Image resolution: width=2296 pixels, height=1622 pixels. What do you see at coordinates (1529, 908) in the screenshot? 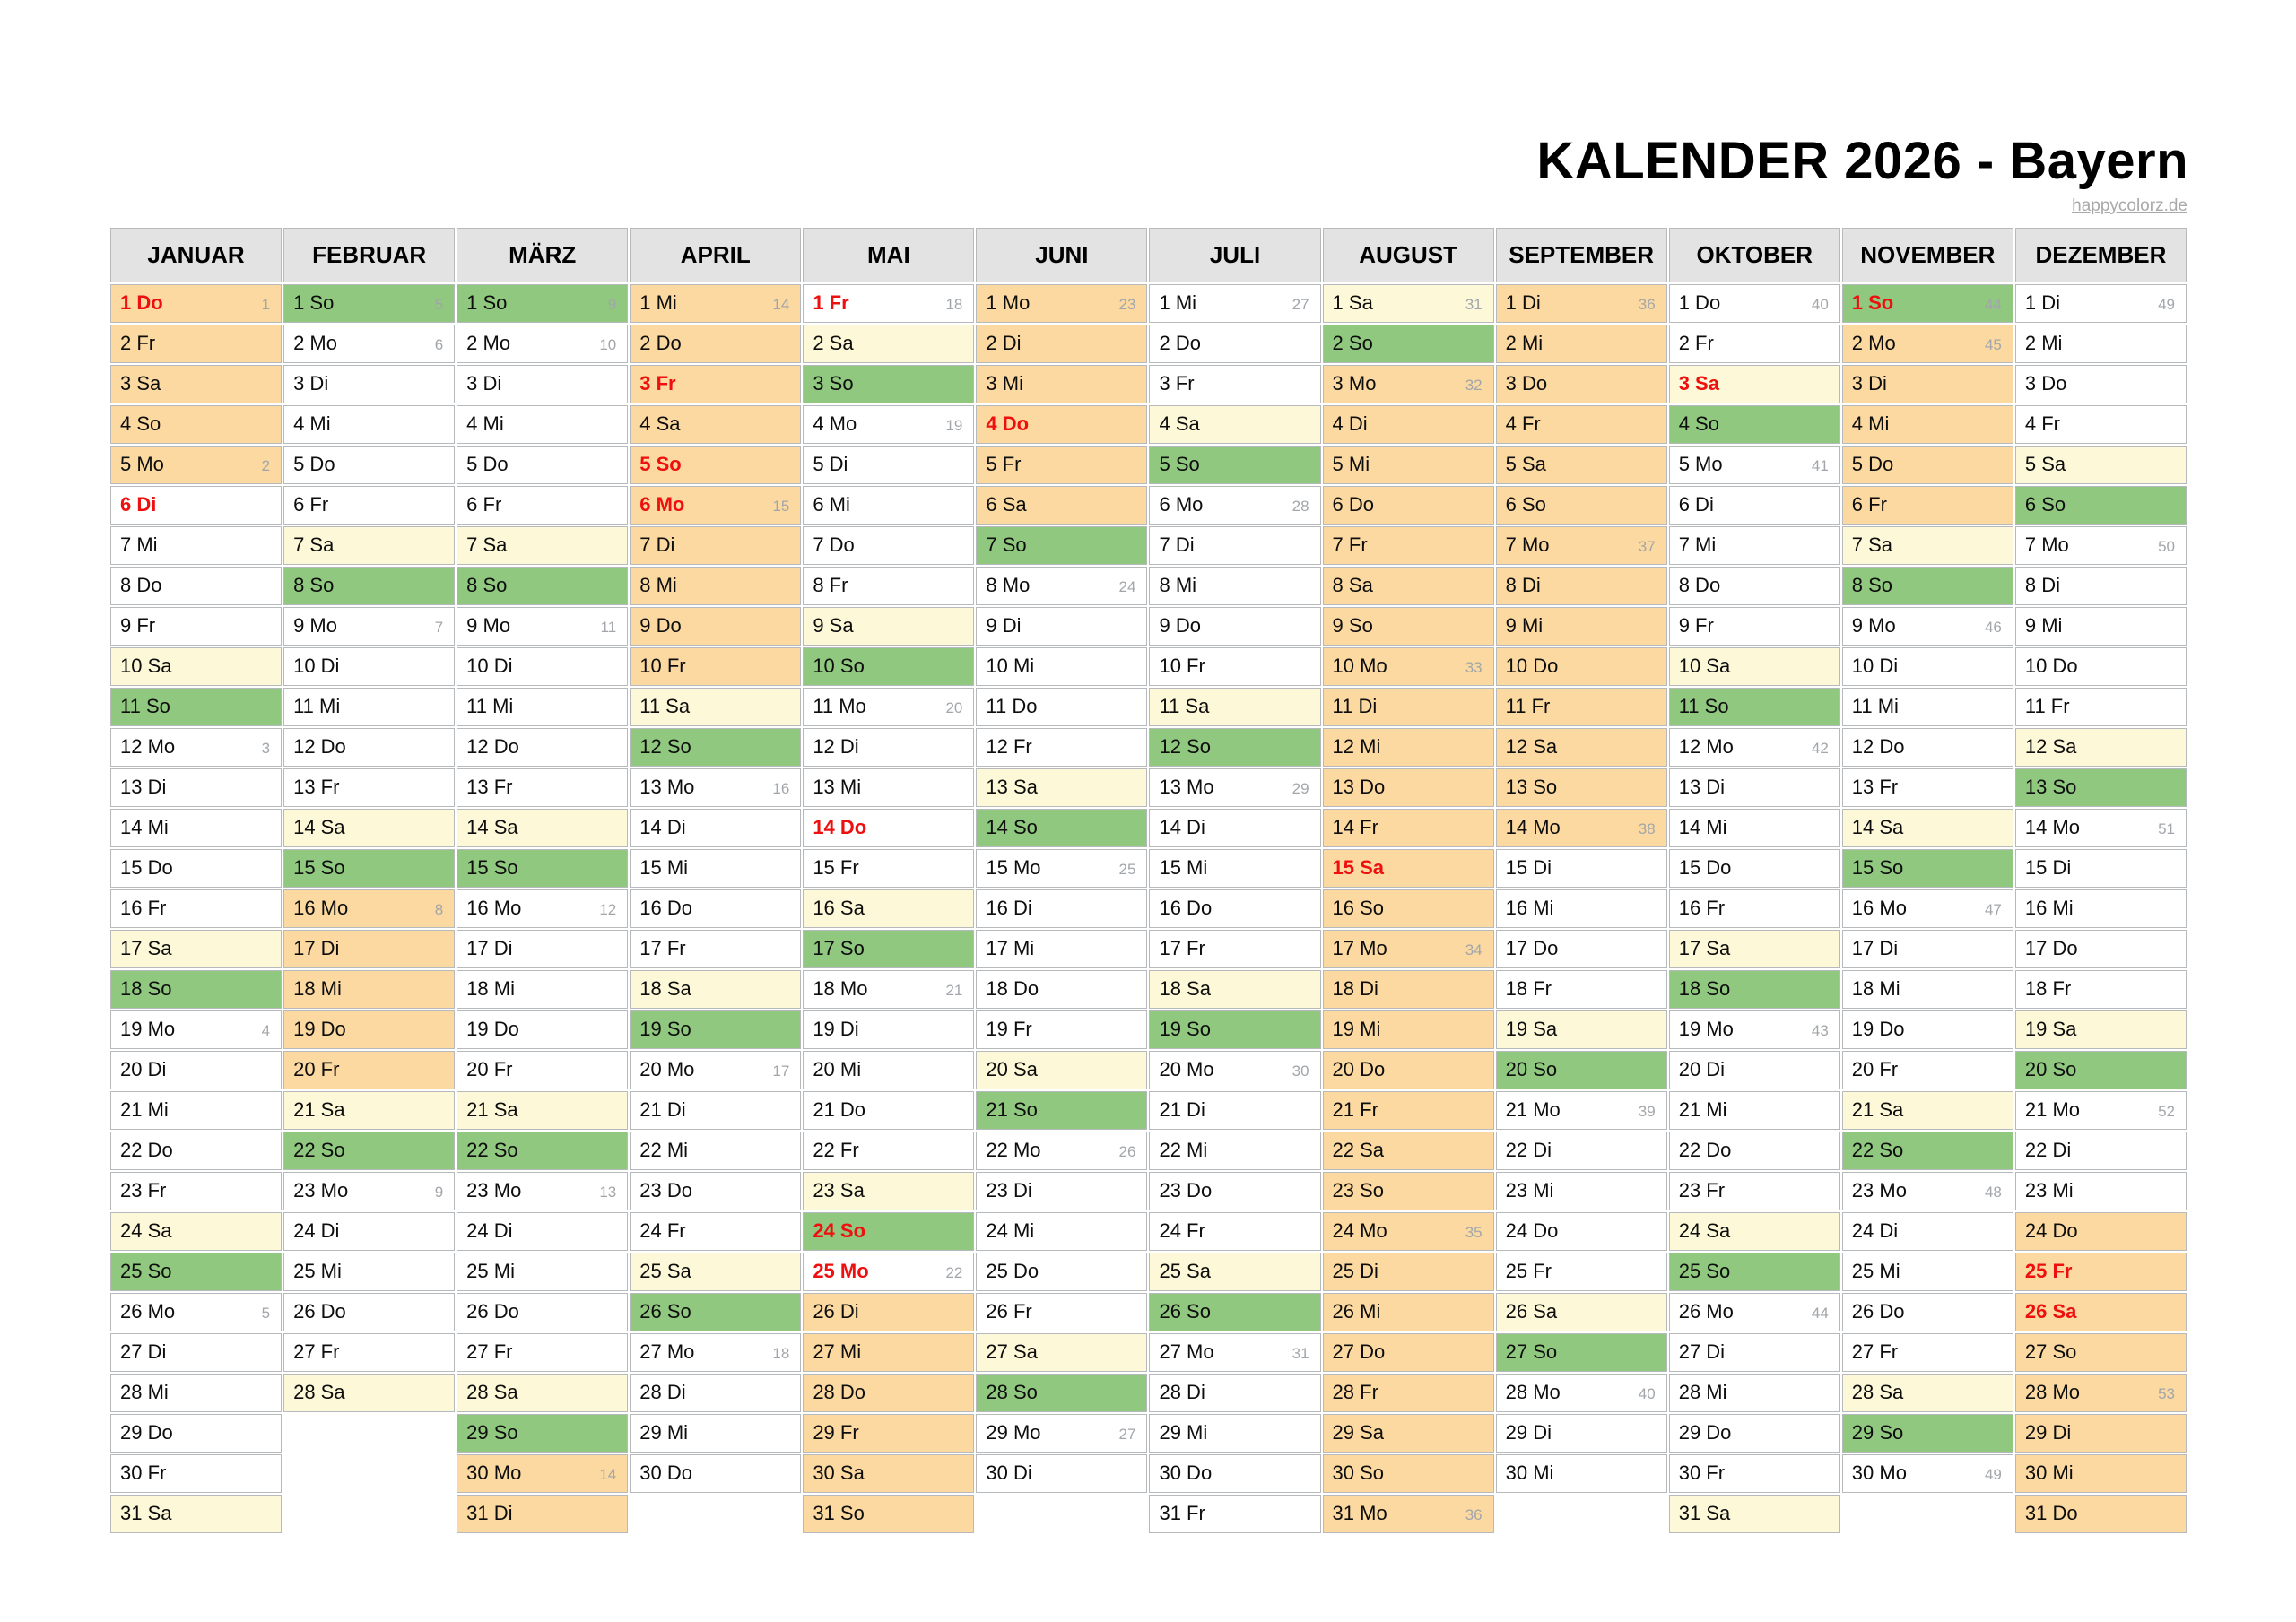
I see `day-label: 16 Mi` at bounding box center [1529, 908].